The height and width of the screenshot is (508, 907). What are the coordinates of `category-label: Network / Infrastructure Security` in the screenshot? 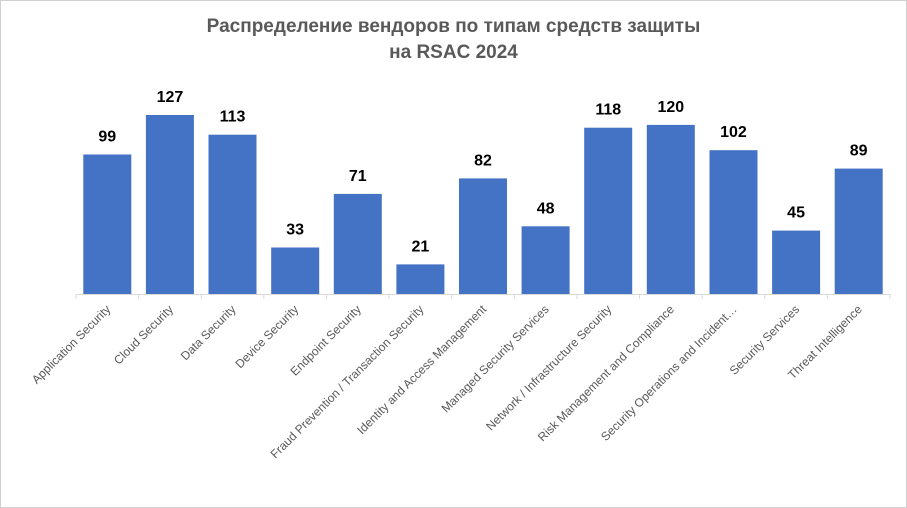 It's located at (548, 367).